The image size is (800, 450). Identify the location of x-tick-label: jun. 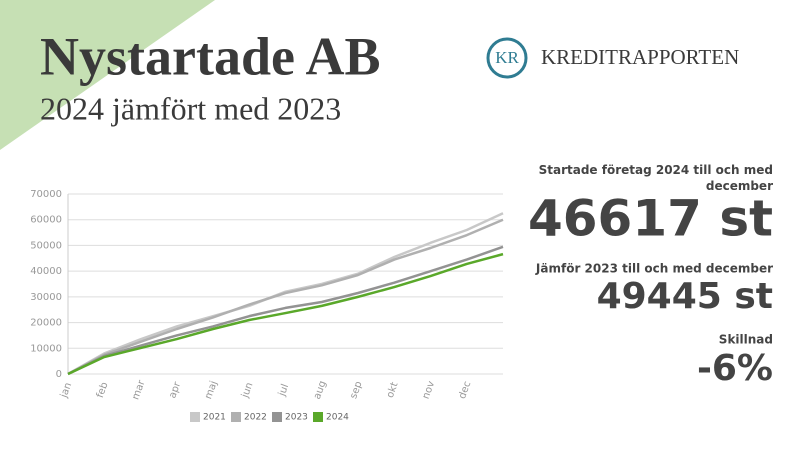
(248, 390).